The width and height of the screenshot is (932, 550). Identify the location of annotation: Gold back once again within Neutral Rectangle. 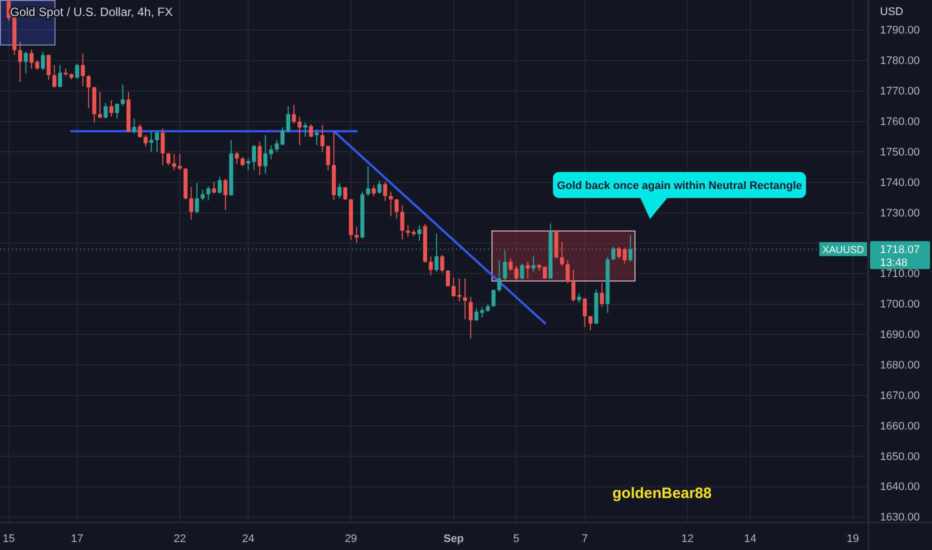
(679, 186).